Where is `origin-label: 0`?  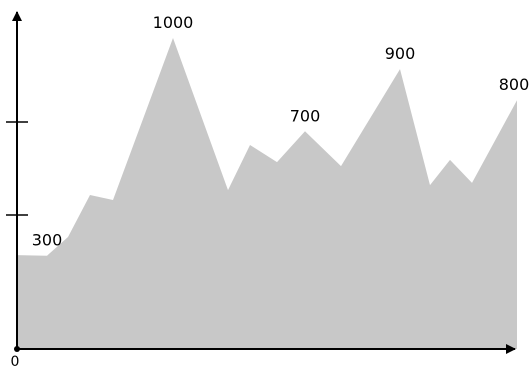 origin-label: 0 is located at coordinates (15, 361).